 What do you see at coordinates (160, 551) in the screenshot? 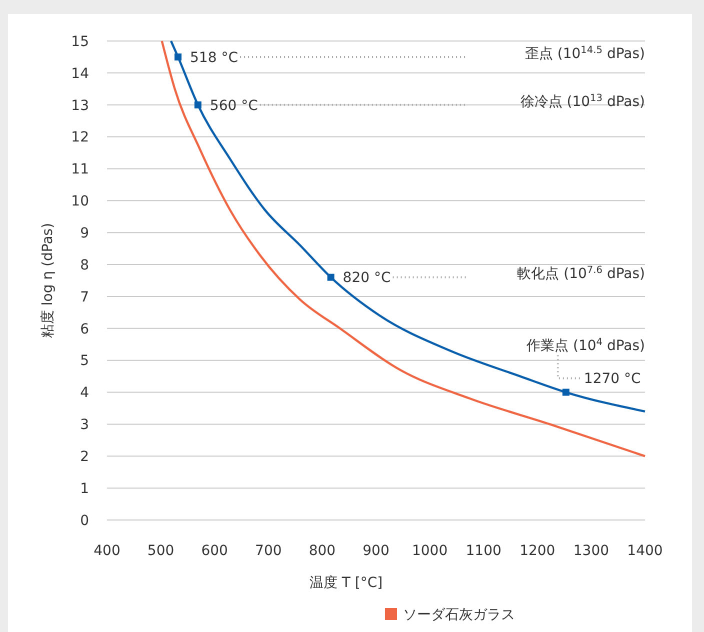
I see `x-tick-label: 500` at bounding box center [160, 551].